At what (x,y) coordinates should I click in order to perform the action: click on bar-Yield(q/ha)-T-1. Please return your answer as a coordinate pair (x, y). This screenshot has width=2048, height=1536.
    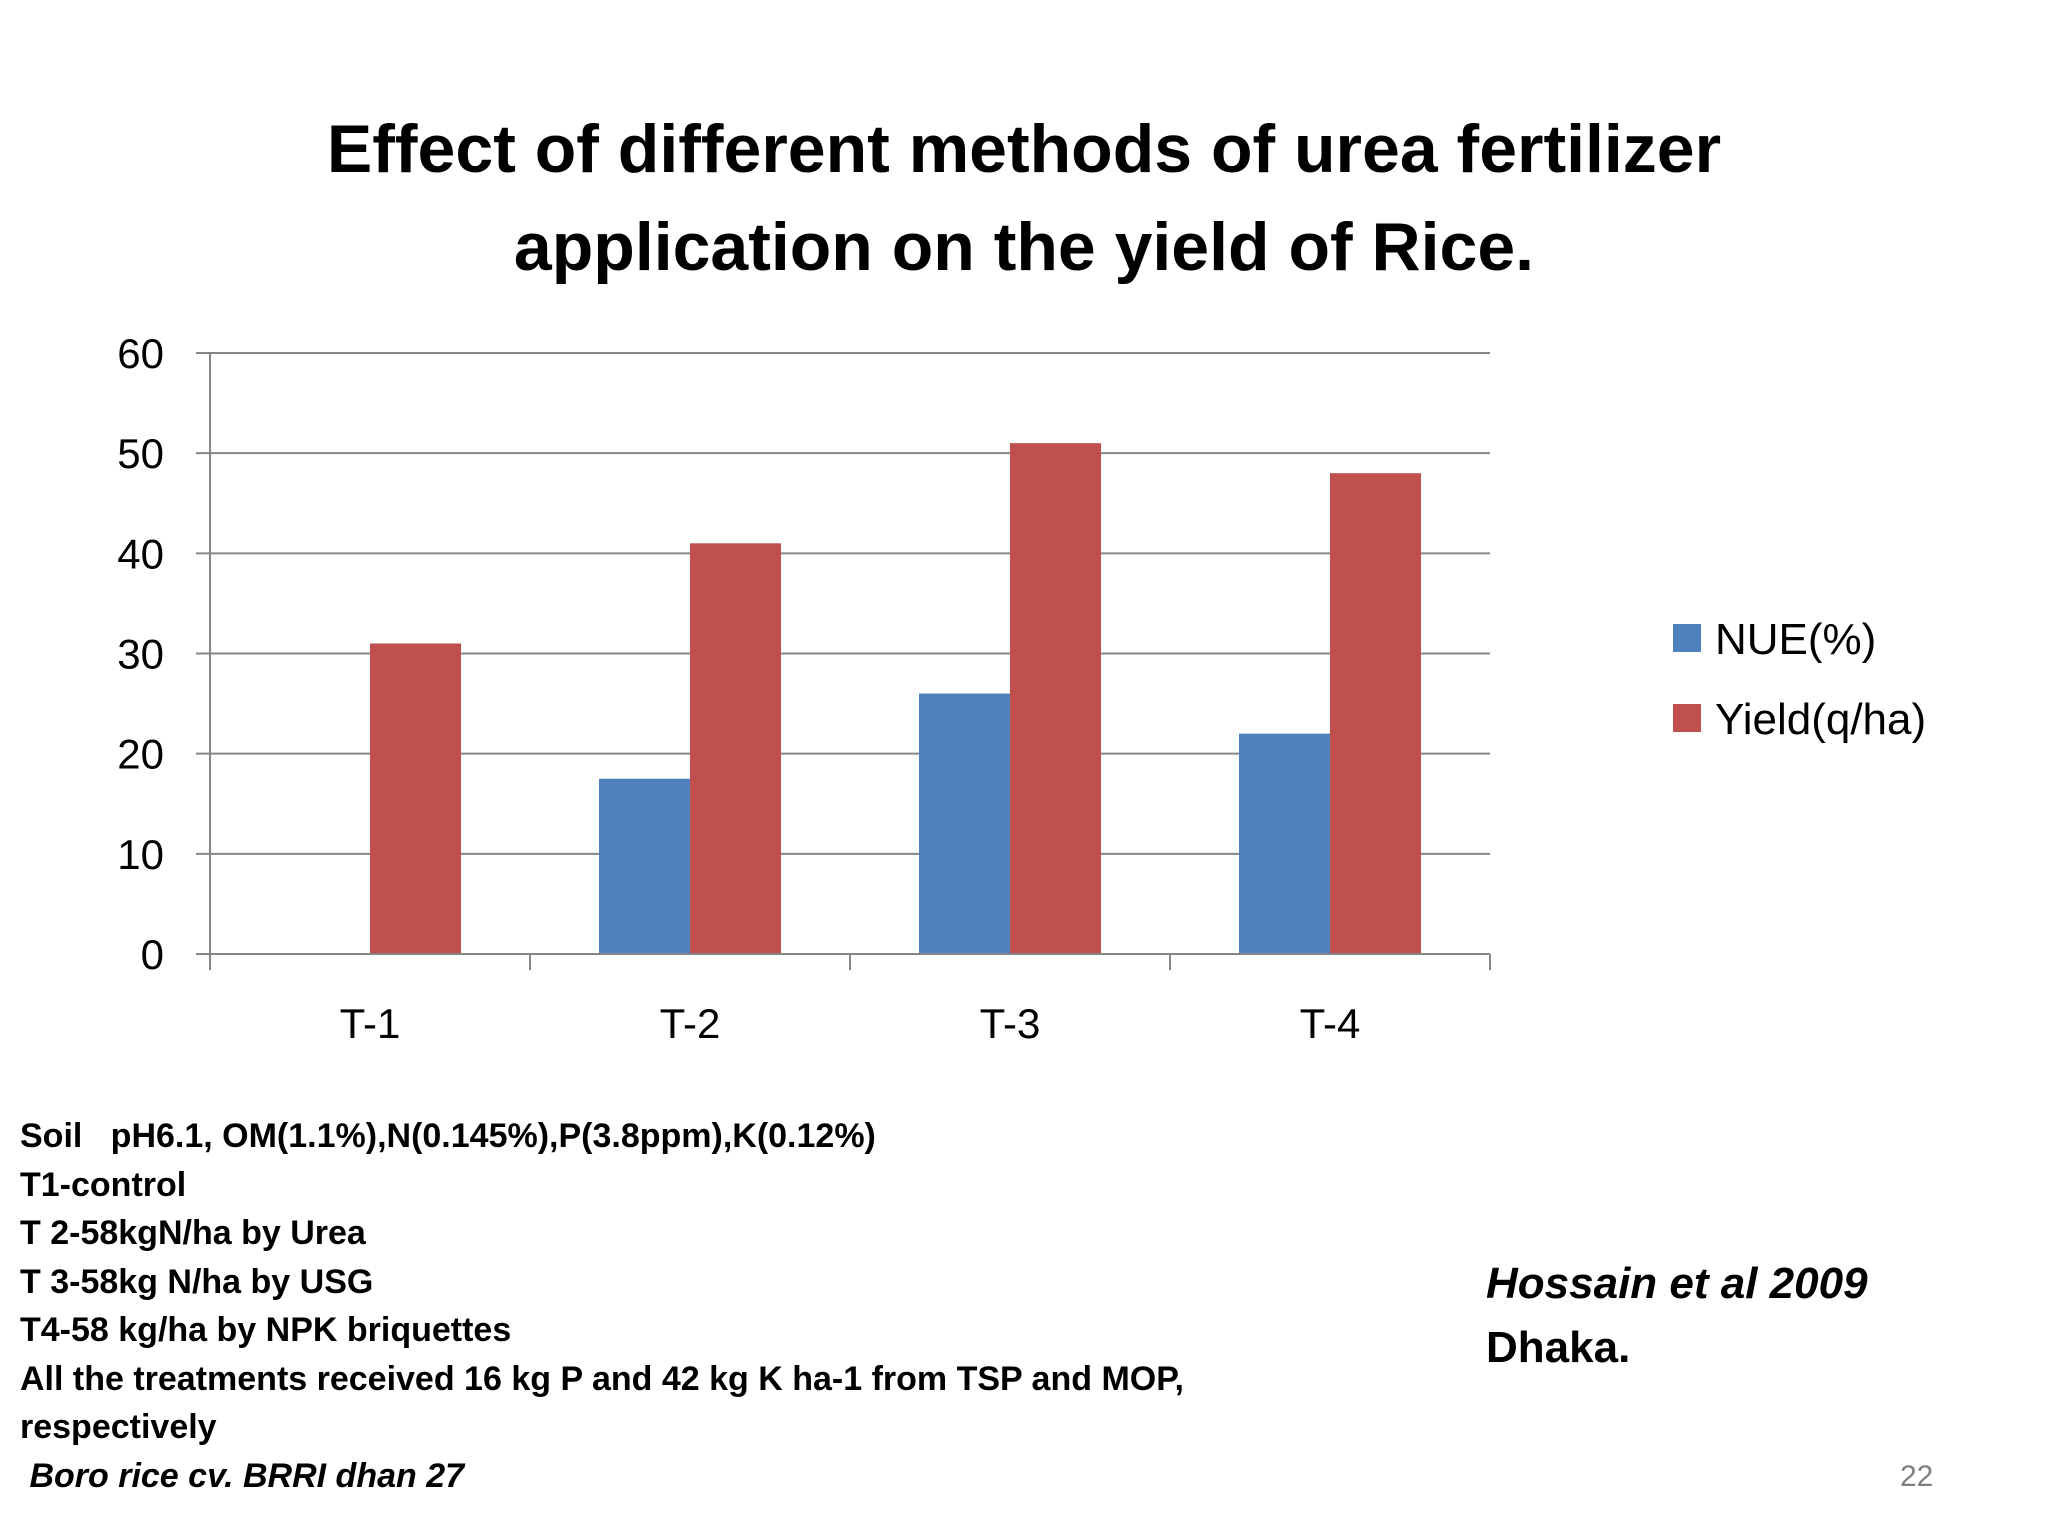
    Looking at the image, I should click on (415, 798).